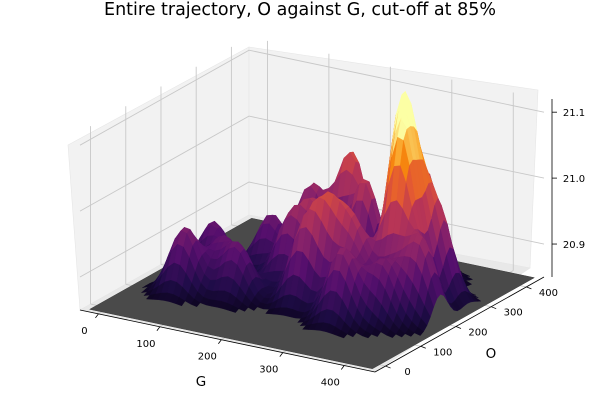 Image resolution: width=600 pixels, height=400 pixels. I want to click on z-tick-label: 21.0, so click(574, 179).